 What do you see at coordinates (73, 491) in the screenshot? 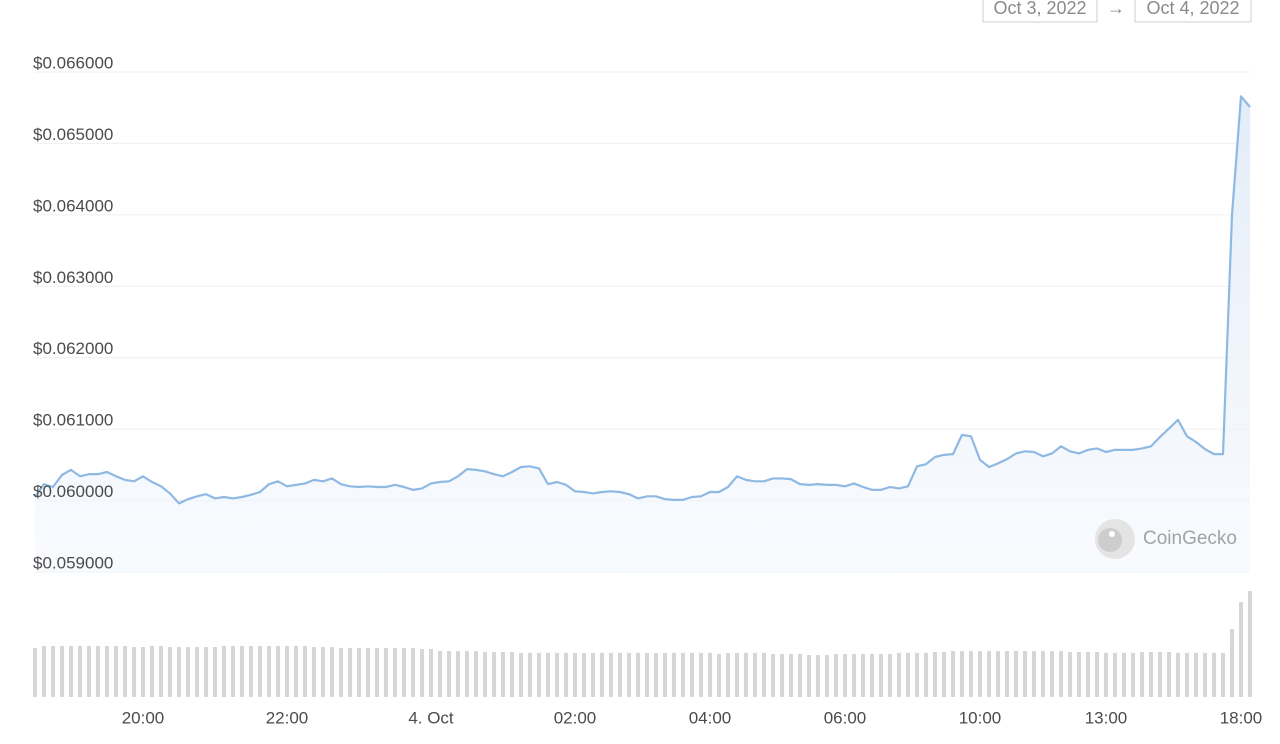
I see `y-tick-label: $0.060000` at bounding box center [73, 491].